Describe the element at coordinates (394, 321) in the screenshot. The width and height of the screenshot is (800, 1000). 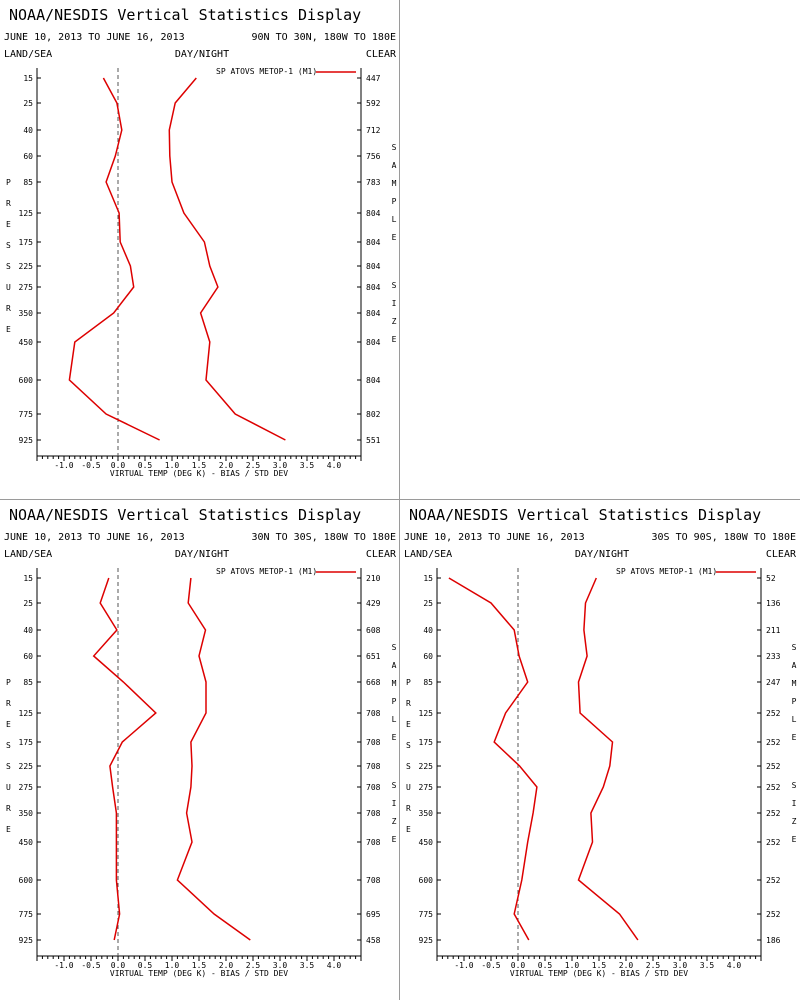
I see `sample-size-axis-letter: Z` at that location.